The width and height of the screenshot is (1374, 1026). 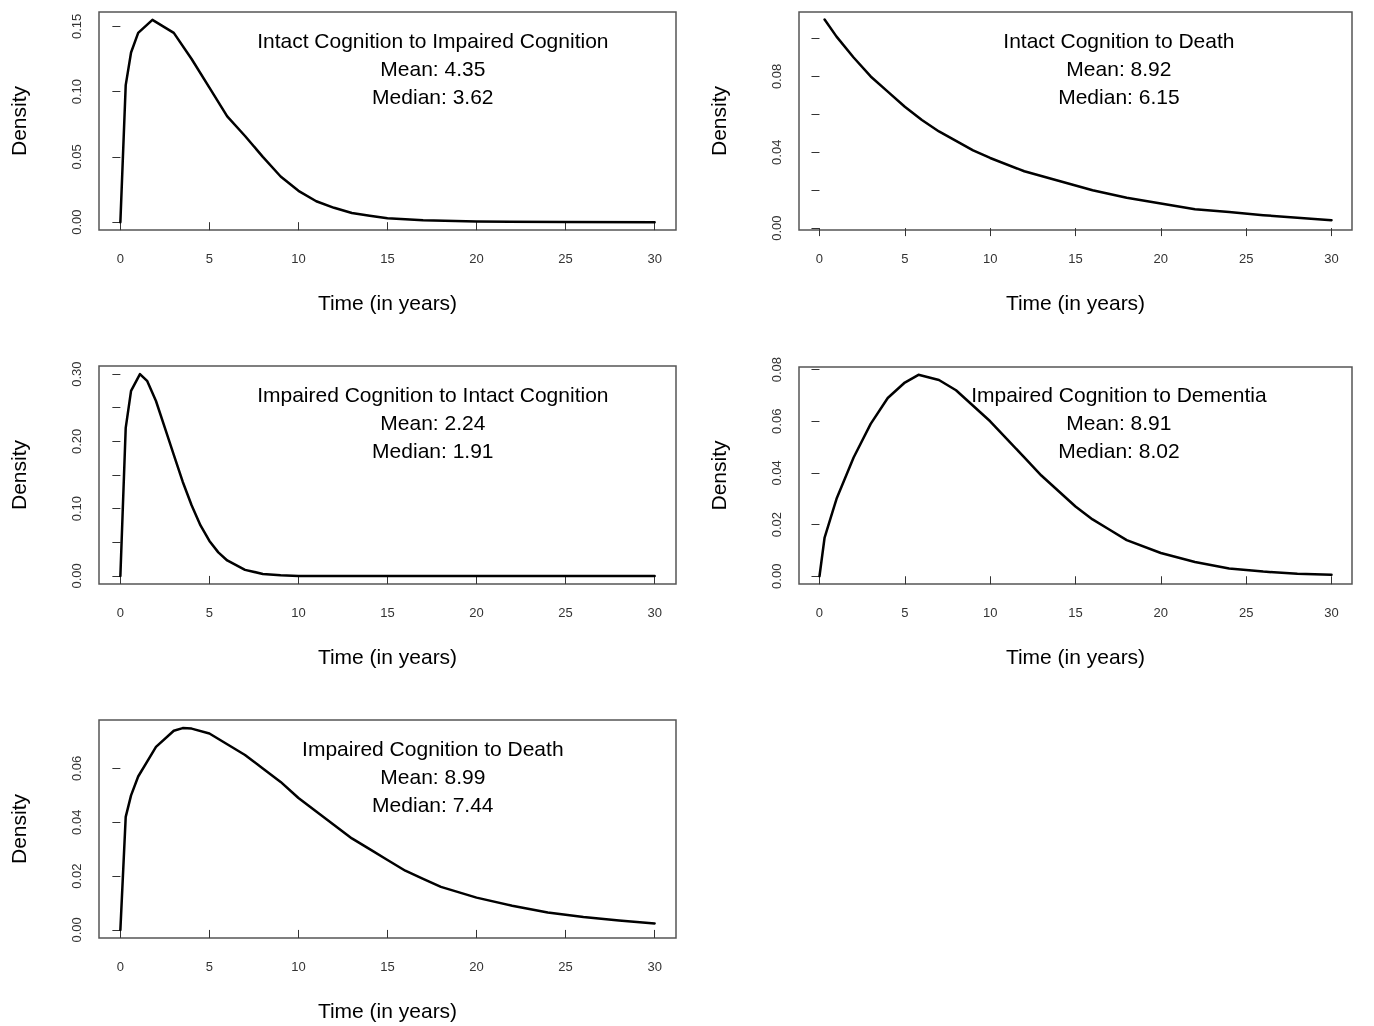 I want to click on annotation: Median: 1.91, so click(x=433, y=450).